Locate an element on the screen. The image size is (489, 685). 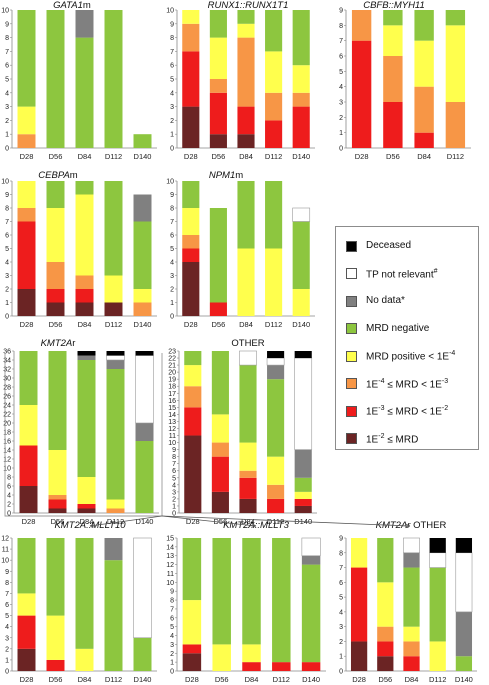
legend-label: TP not relevant# is located at coordinates (402, 274).